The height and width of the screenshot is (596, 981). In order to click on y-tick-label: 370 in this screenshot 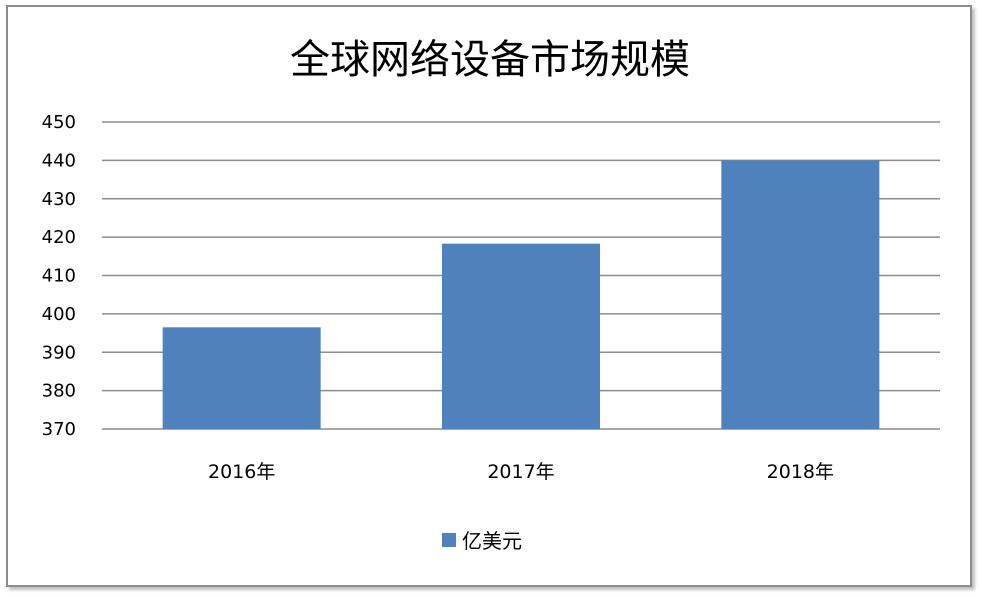, I will do `click(59, 429)`.